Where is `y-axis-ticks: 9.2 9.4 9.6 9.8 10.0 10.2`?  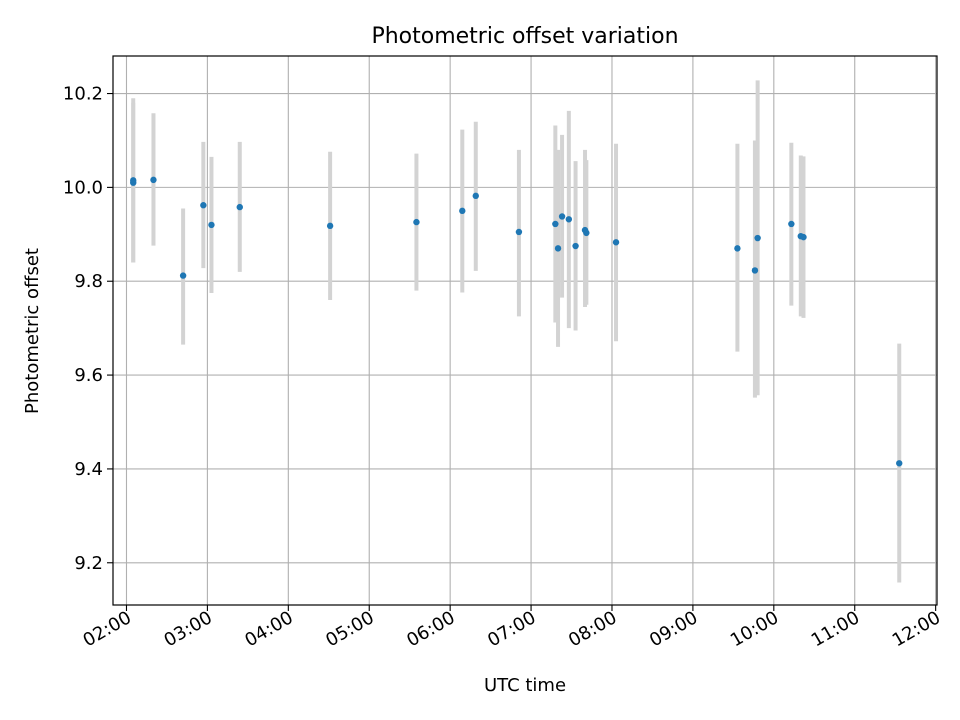
y-axis-ticks: 9.2 9.4 9.6 9.8 10.0 10.2 is located at coordinates (88, 329).